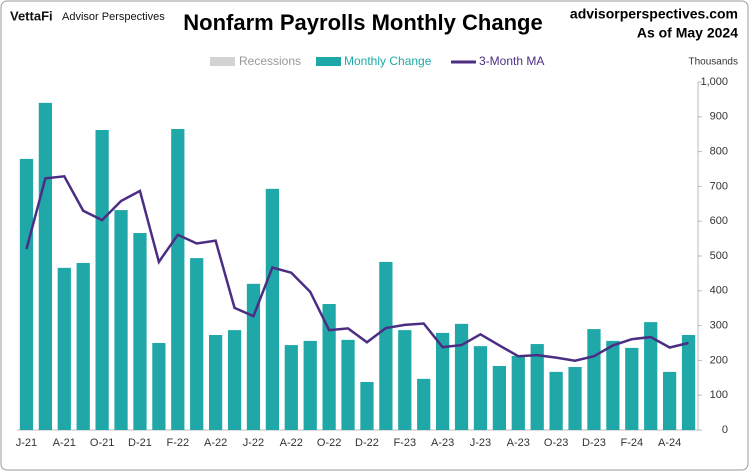  What do you see at coordinates (719, 326) in the screenshot?
I see `y-tick-label: 300` at bounding box center [719, 326].